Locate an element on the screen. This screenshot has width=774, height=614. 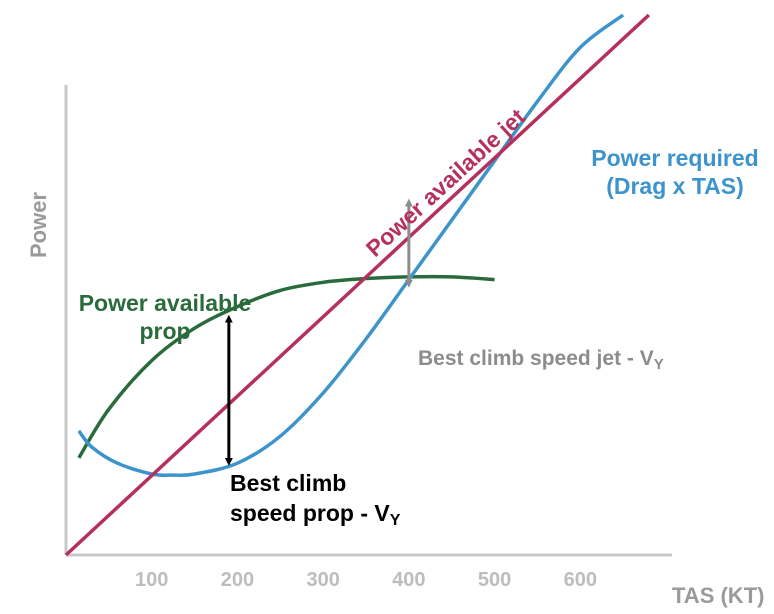
power-required-label-line1: Power required is located at coordinates (674, 158).